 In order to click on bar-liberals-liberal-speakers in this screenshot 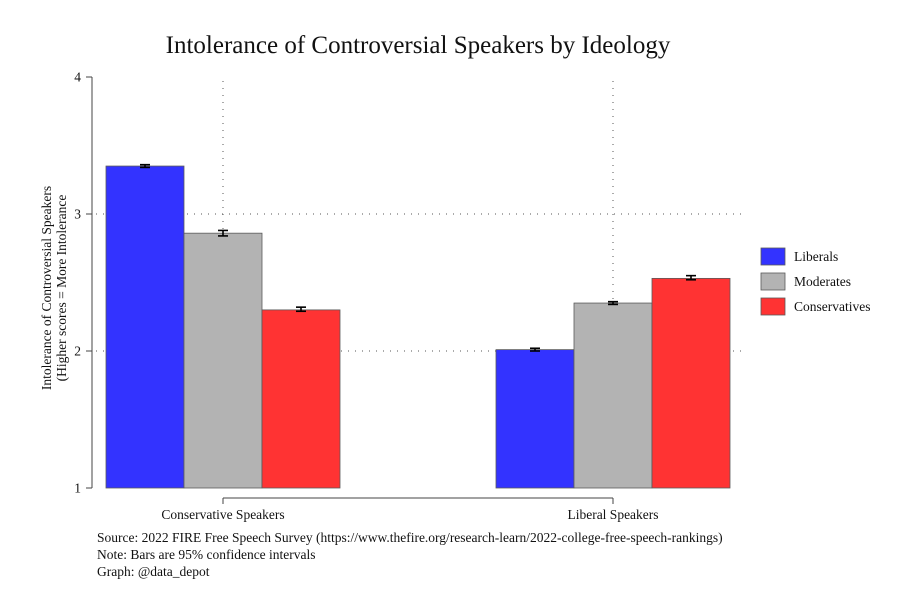, I will do `click(535, 419)`.